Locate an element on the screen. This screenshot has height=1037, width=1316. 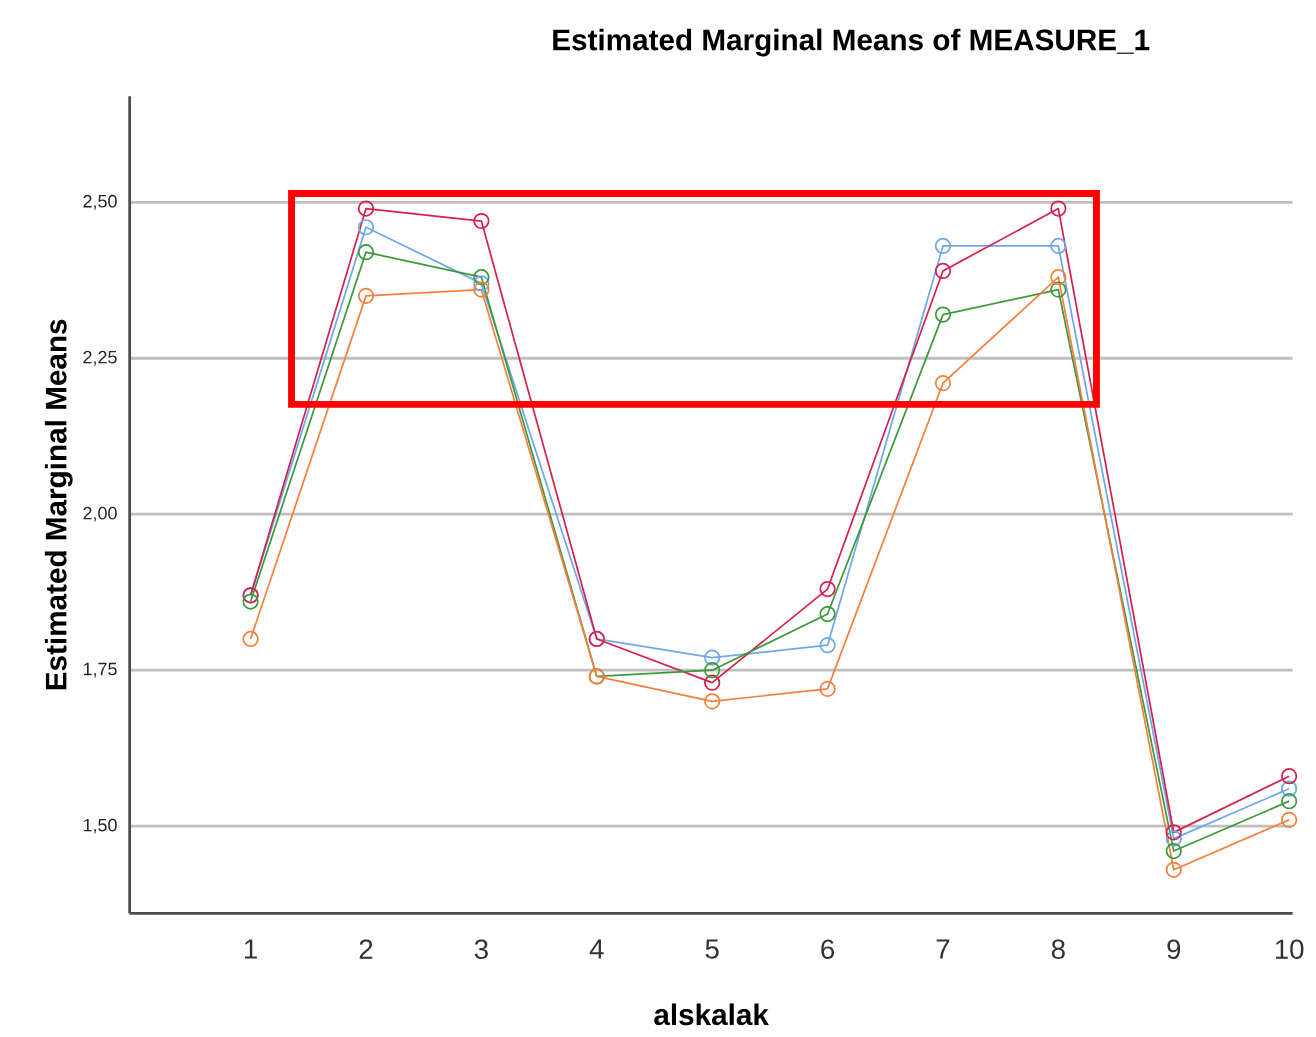
x-axis-title: alskalak is located at coordinates (711, 1014).